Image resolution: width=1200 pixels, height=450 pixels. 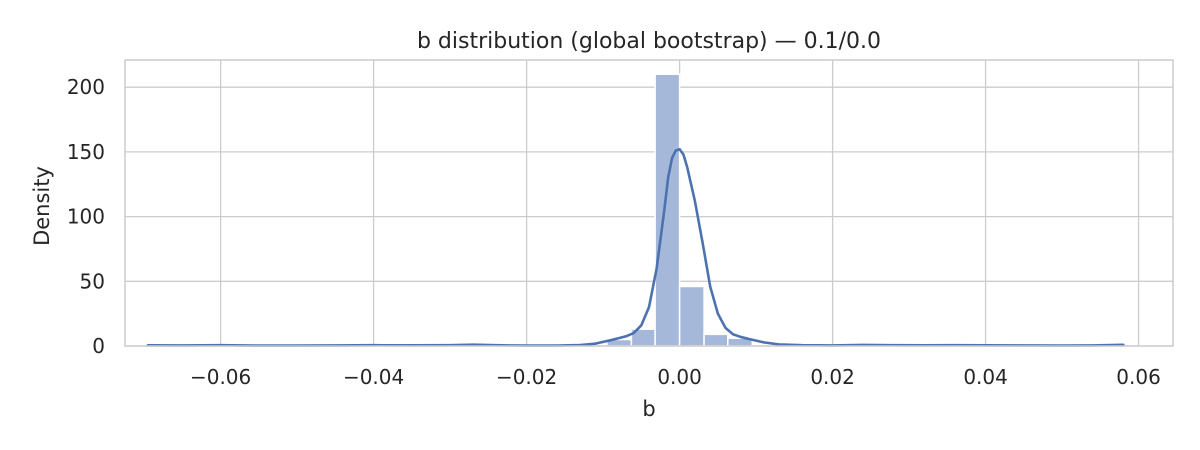 I want to click on y-tick-label: 0, so click(x=98, y=346).